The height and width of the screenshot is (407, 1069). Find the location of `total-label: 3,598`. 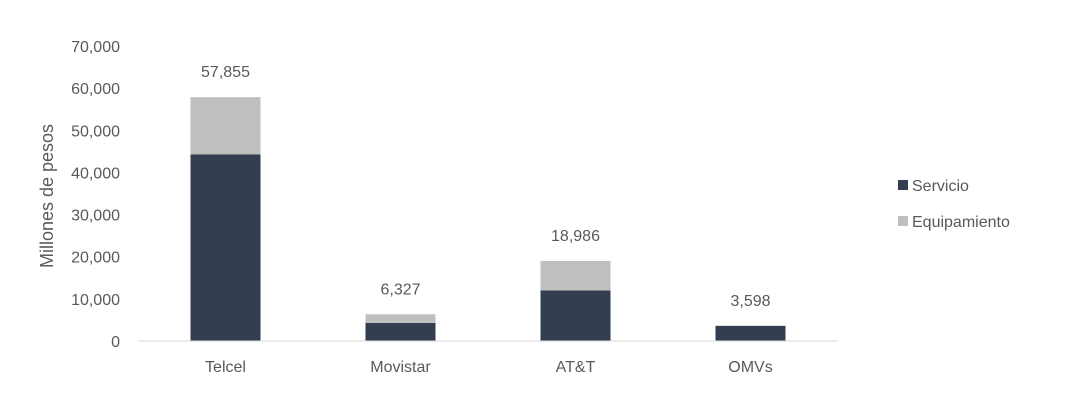

total-label: 3,598 is located at coordinates (750, 301).